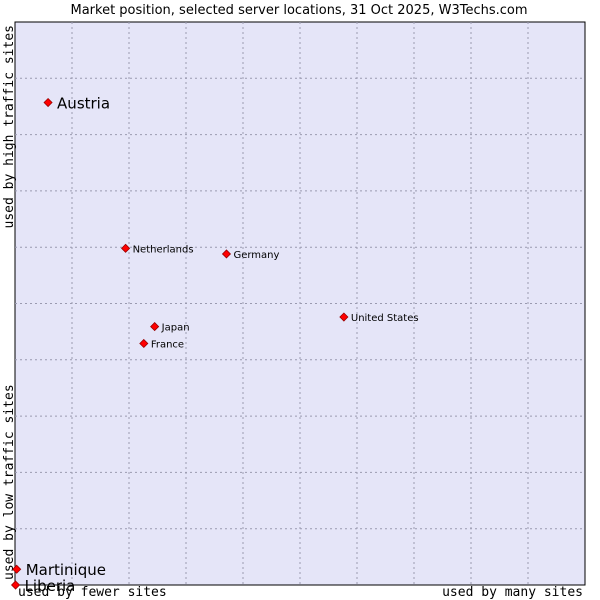  I want to click on point-label-france: France, so click(167, 344).